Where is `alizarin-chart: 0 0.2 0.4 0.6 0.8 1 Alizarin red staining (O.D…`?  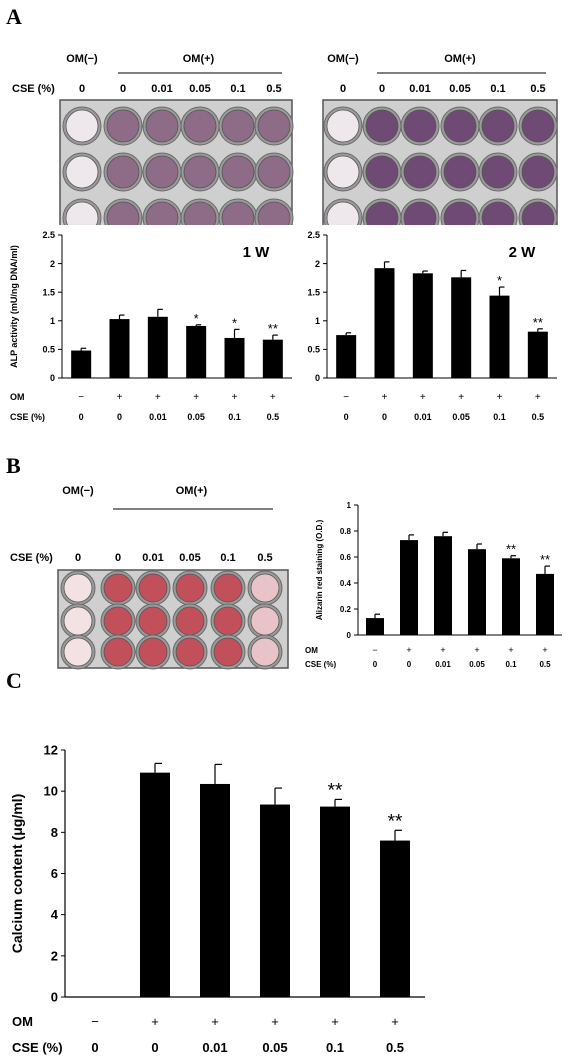
alizarin-chart: 0 0.2 0.4 0.6 0.8 1 Alizarin red staining (O.D… is located at coordinates (433, 585).